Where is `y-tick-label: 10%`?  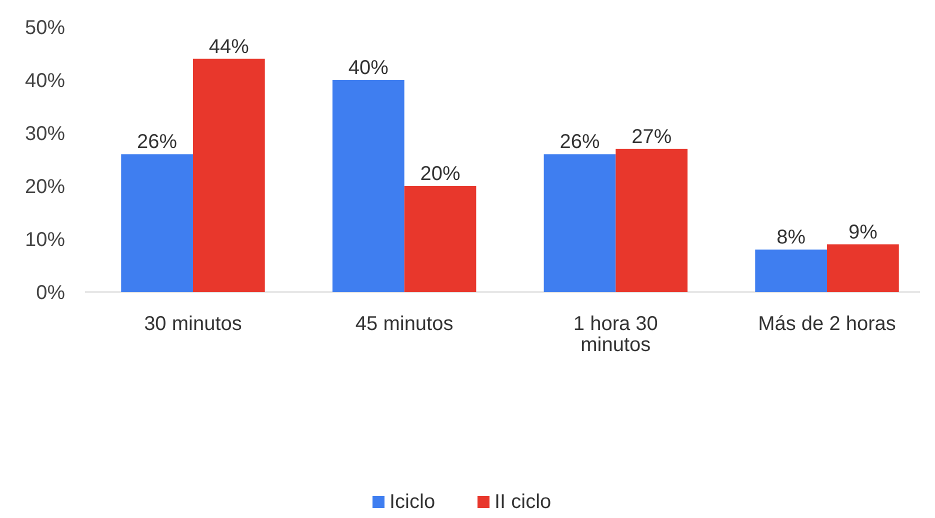
y-tick-label: 10% is located at coordinates (45, 240).